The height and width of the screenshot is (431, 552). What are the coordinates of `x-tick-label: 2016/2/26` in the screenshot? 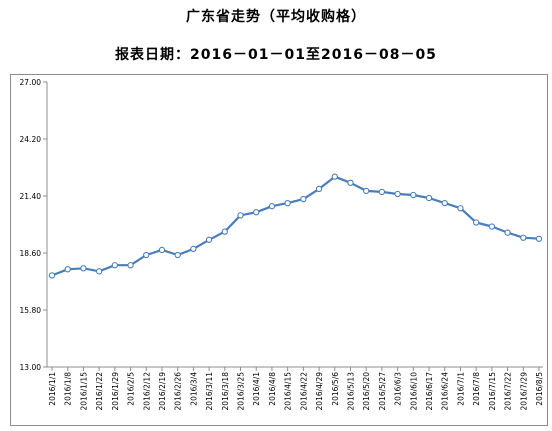 It's located at (178, 391).